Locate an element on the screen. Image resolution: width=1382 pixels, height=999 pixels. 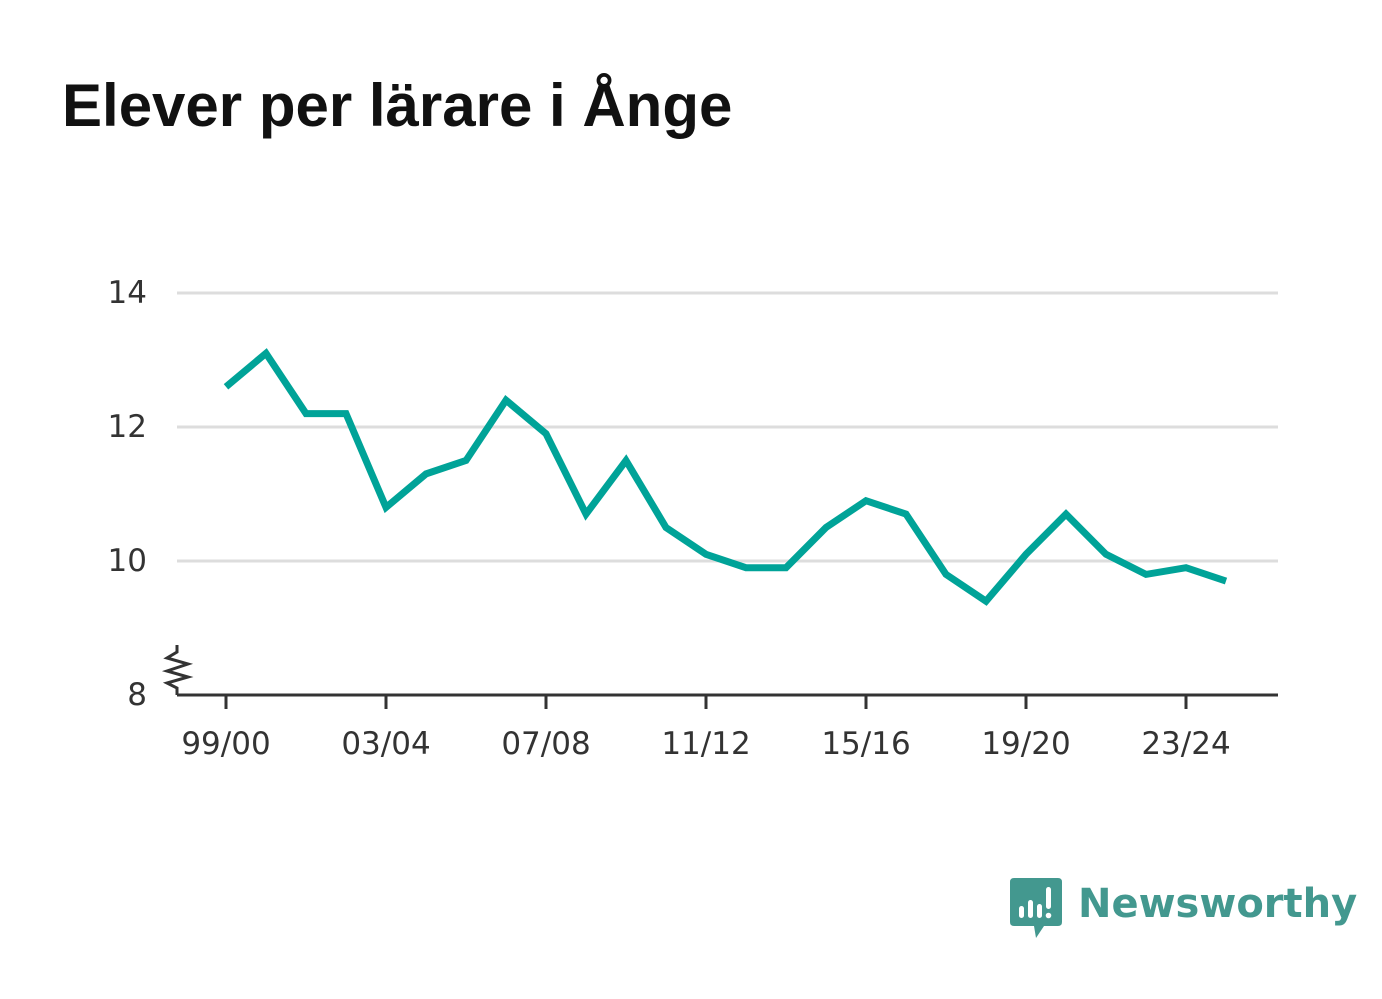
bar-chart-speech-bubble-icon is located at coordinates (1036, 908).